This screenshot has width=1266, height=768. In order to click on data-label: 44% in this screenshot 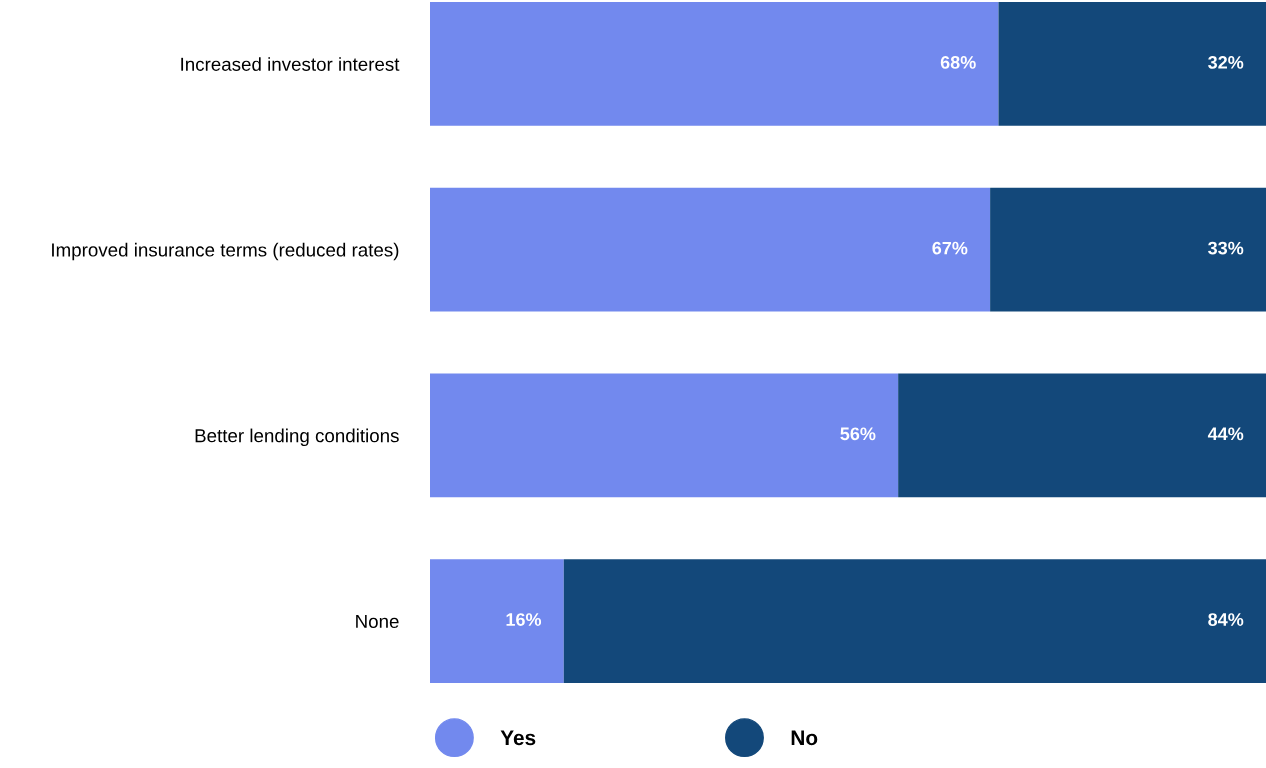, I will do `click(1225, 434)`.